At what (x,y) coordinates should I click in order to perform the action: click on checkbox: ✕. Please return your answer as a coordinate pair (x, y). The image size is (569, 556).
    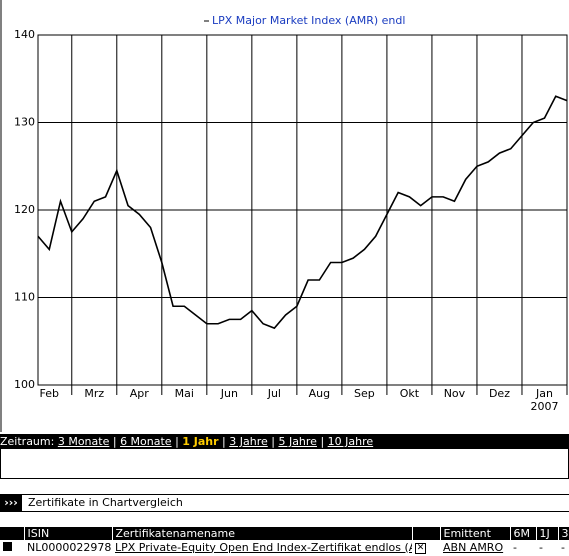
    Looking at the image, I should click on (420, 548).